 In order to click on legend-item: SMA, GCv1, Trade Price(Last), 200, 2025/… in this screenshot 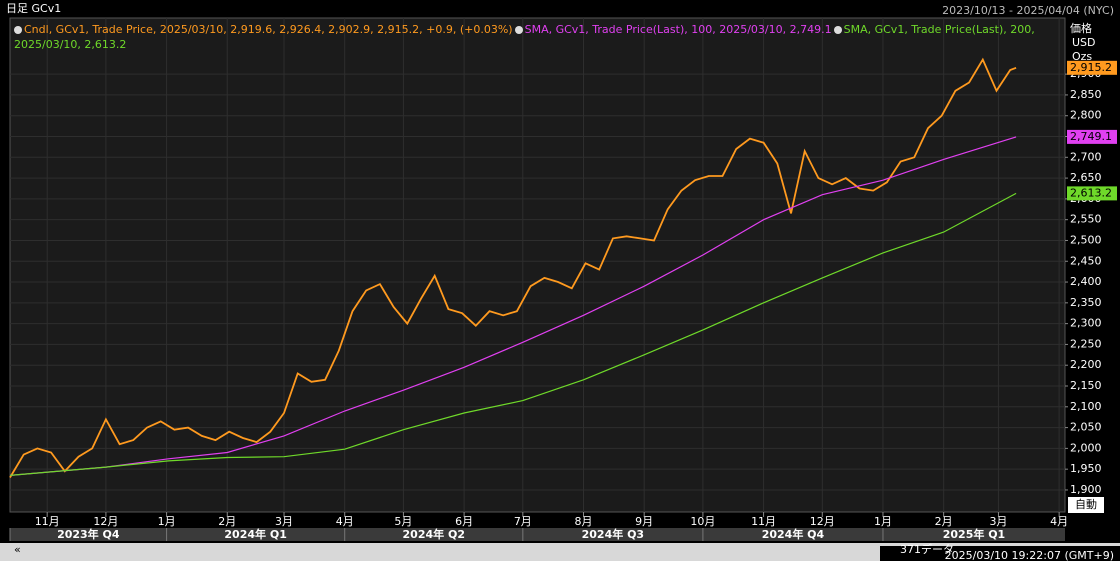, I will do `click(524, 37)`.